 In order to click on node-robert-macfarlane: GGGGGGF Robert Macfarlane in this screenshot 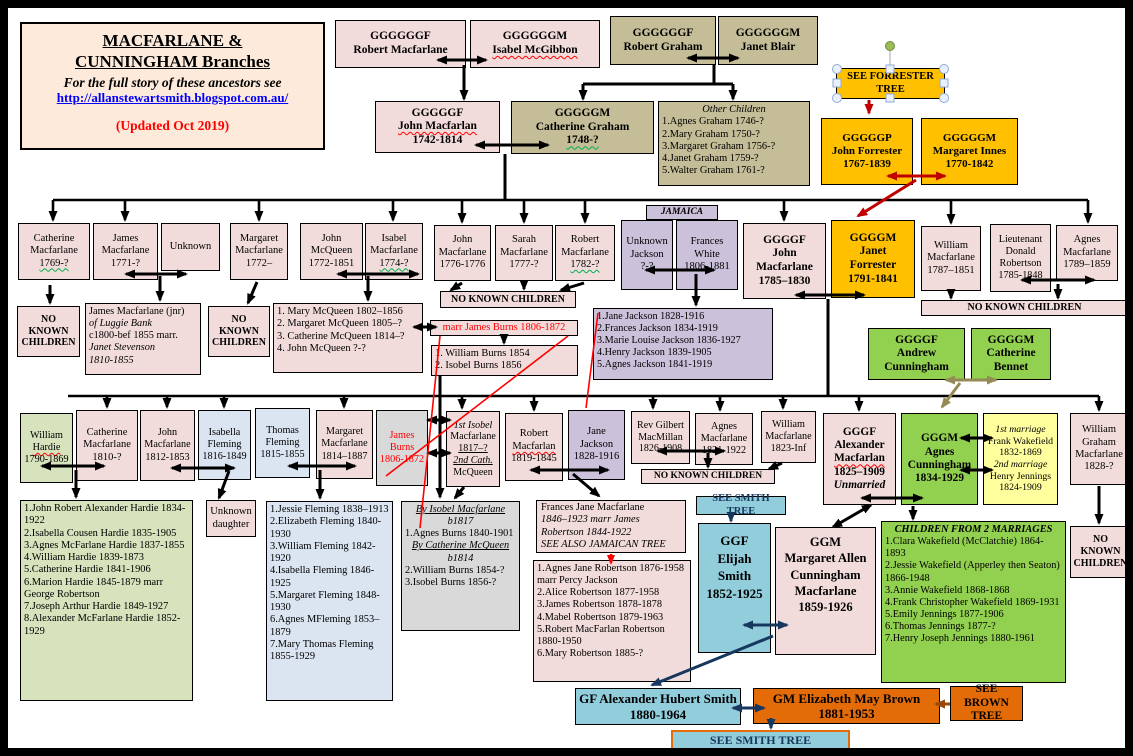, I will do `click(400, 44)`.